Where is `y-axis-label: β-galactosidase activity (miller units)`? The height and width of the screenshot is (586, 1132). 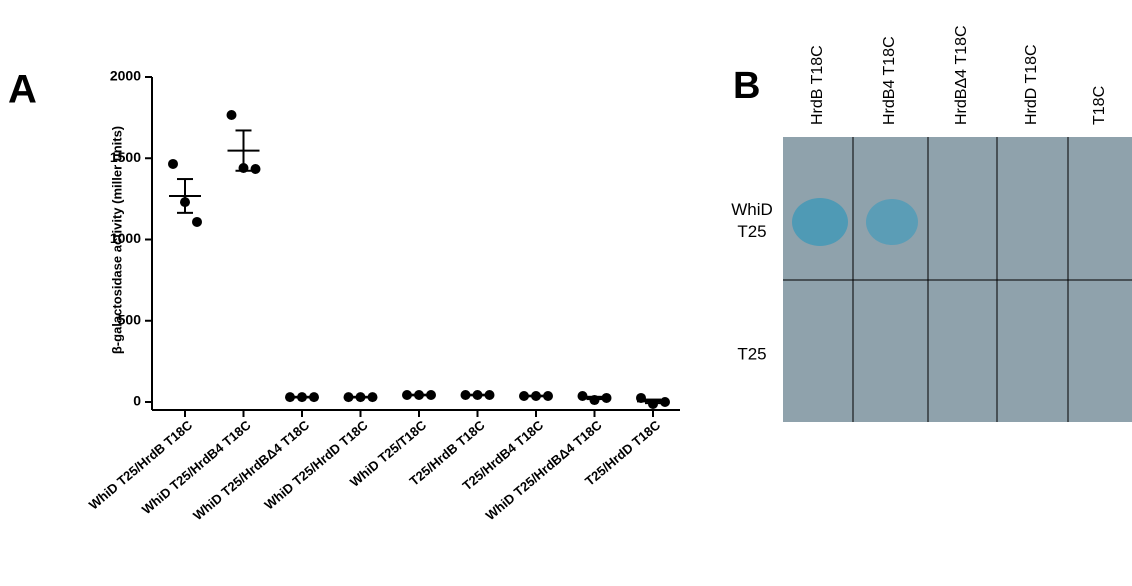
y-axis-label: β-galactosidase activity (miller units) is located at coordinates (116, 240).